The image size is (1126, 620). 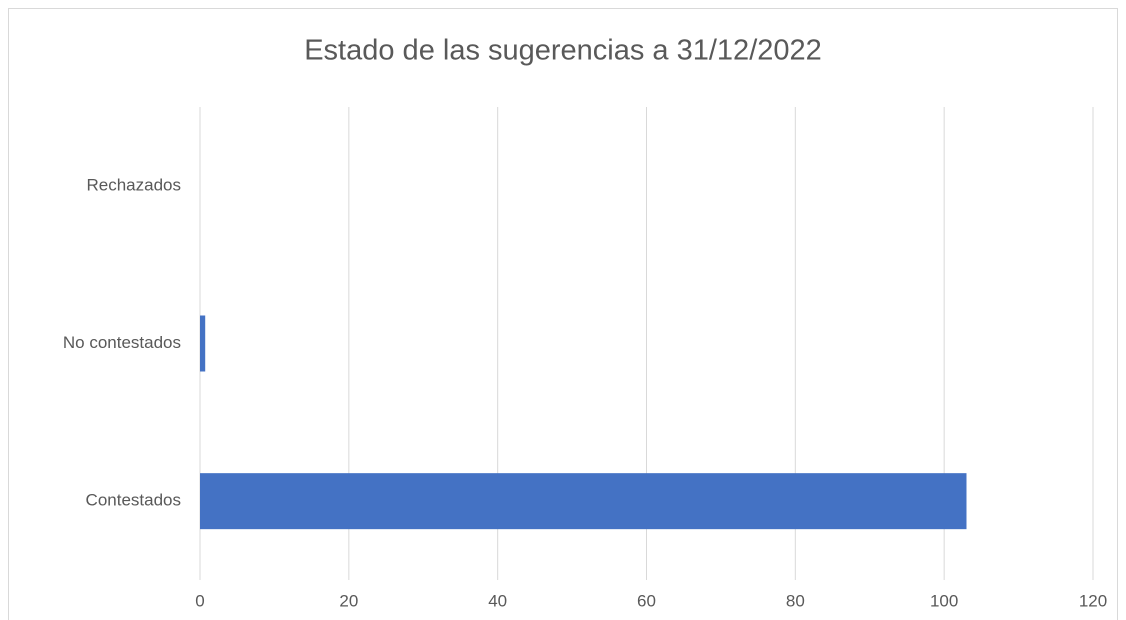 I want to click on chart-title: Estado de las sugerencias a 31/12/2022, so click(x=563, y=51).